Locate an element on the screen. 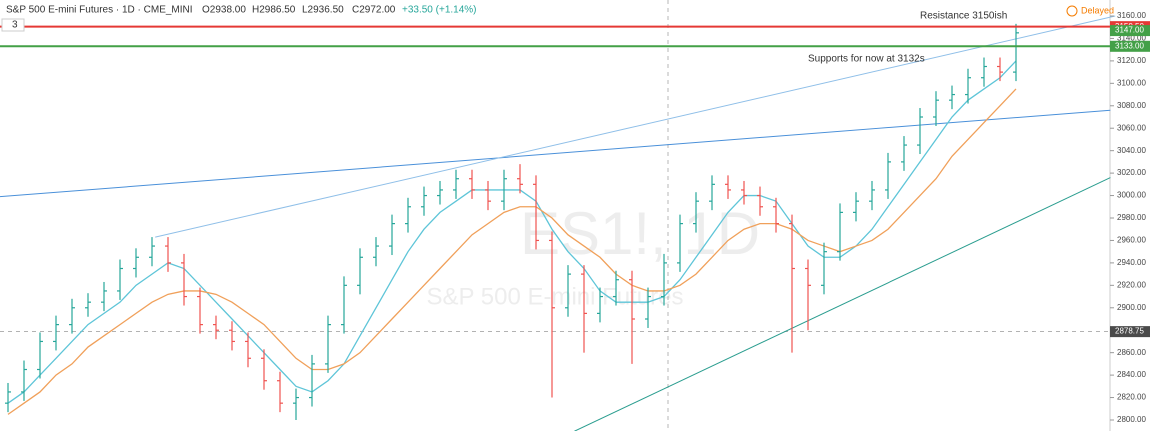  y-tick-label: 3000.00 is located at coordinates (1131, 195).